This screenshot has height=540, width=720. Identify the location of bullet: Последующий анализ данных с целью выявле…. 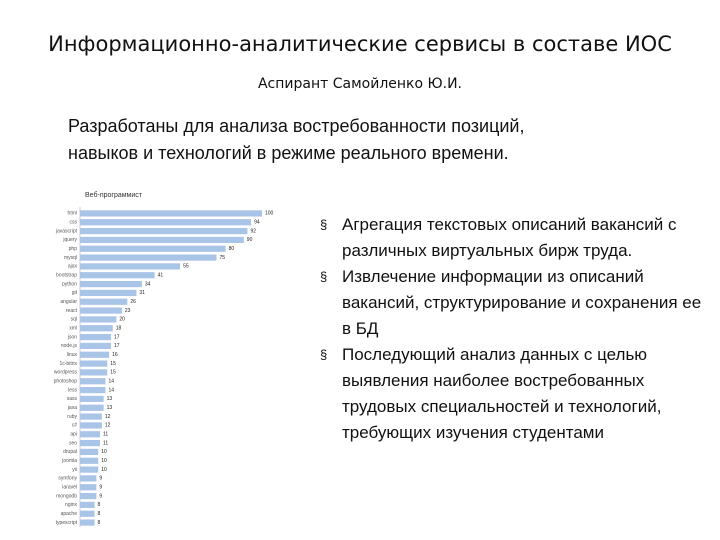
(513, 394).